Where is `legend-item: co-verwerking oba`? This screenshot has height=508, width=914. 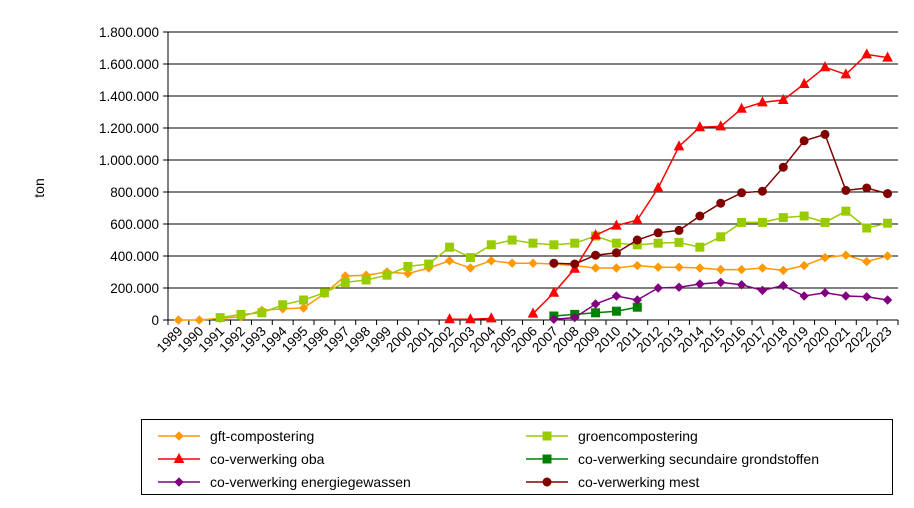 legend-item: co-verwerking oba is located at coordinates (240, 459).